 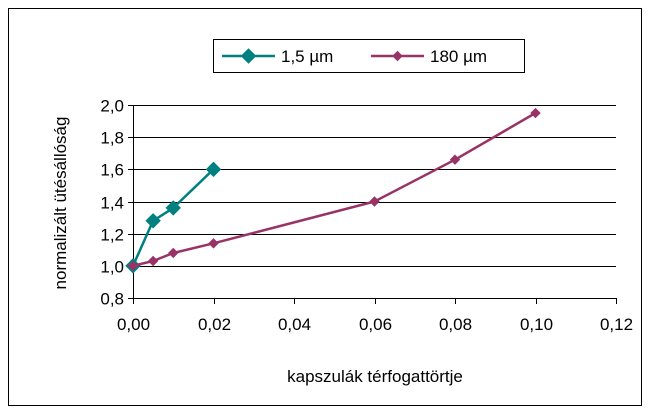 What do you see at coordinates (112, 106) in the screenshot?
I see `y-tick-label: 2,0` at bounding box center [112, 106].